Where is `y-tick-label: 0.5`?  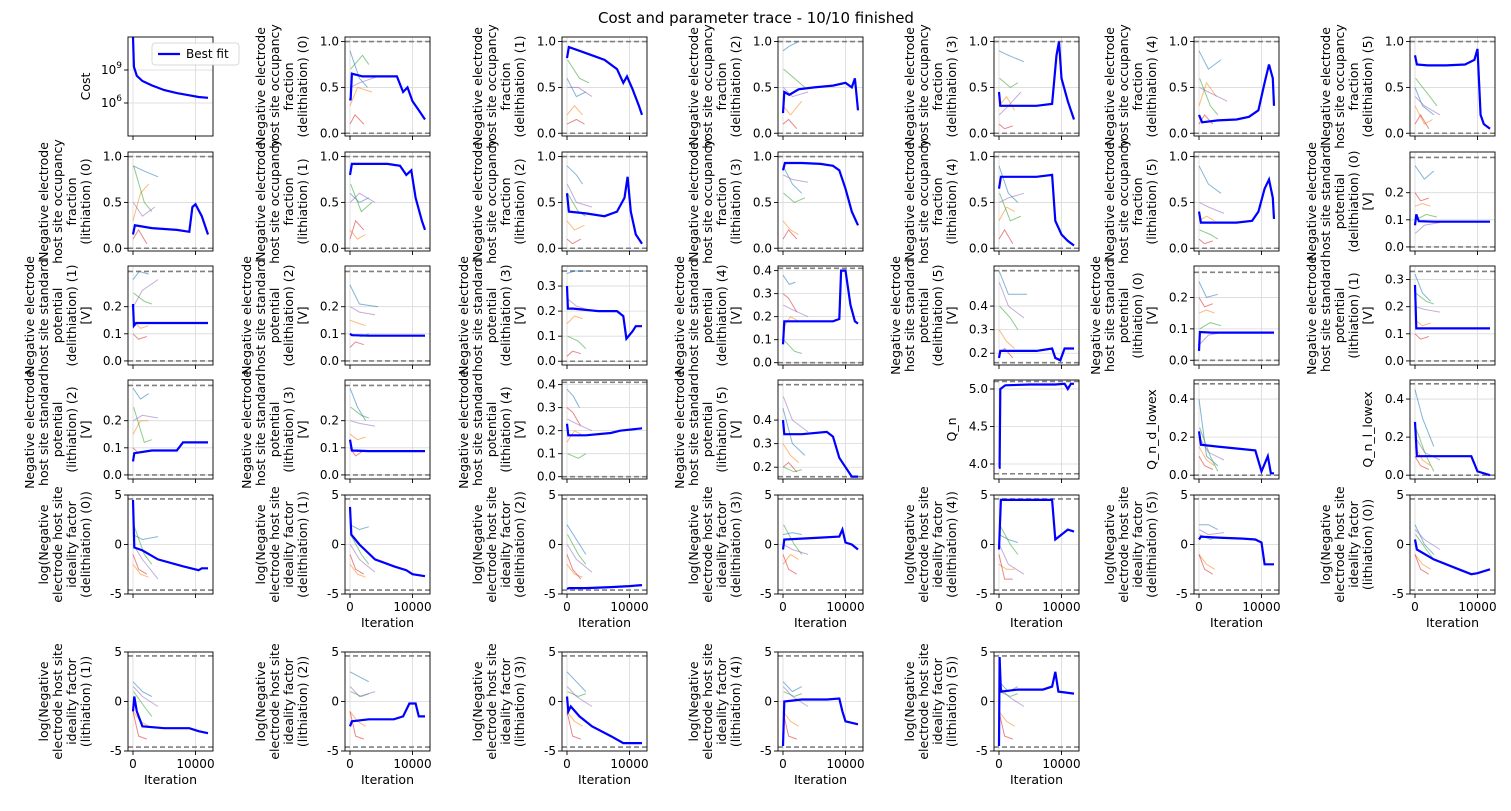
y-tick-label: 0.5 is located at coordinates (978, 87).